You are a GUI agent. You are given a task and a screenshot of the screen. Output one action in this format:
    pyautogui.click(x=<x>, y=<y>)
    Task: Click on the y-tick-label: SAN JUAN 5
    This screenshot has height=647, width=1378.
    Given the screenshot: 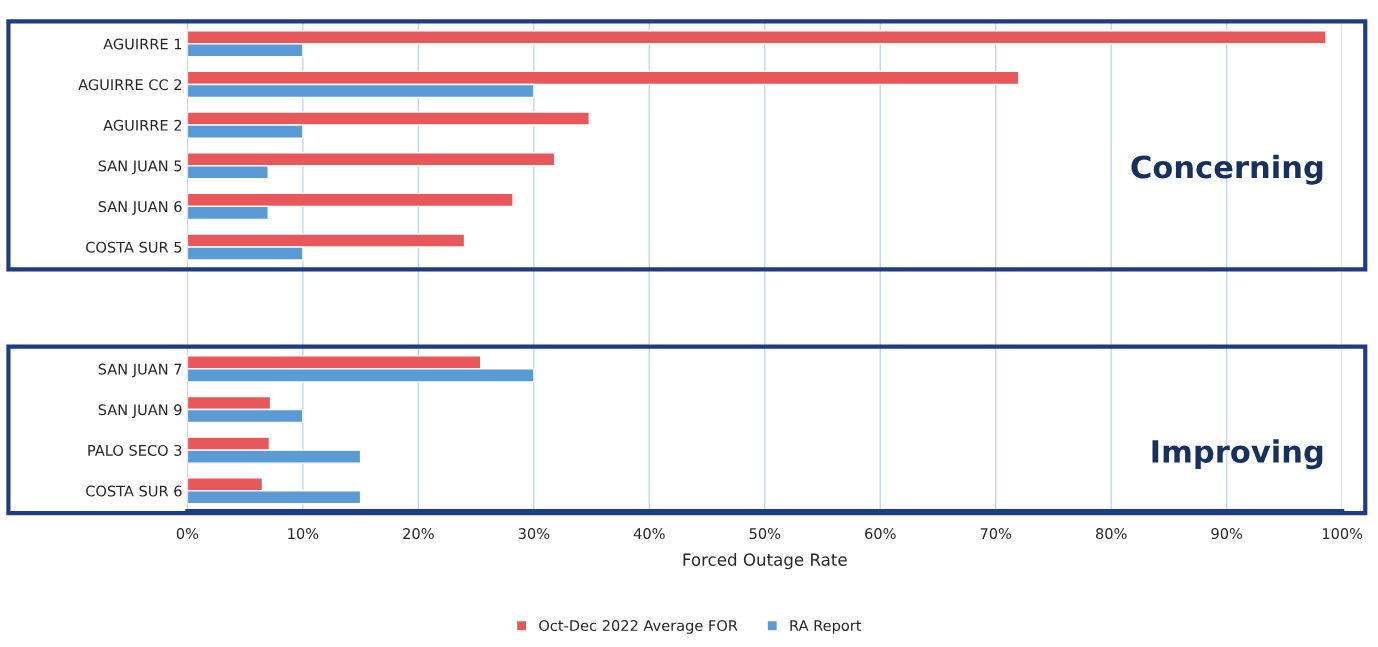 What is the action you would take?
    pyautogui.click(x=140, y=167)
    